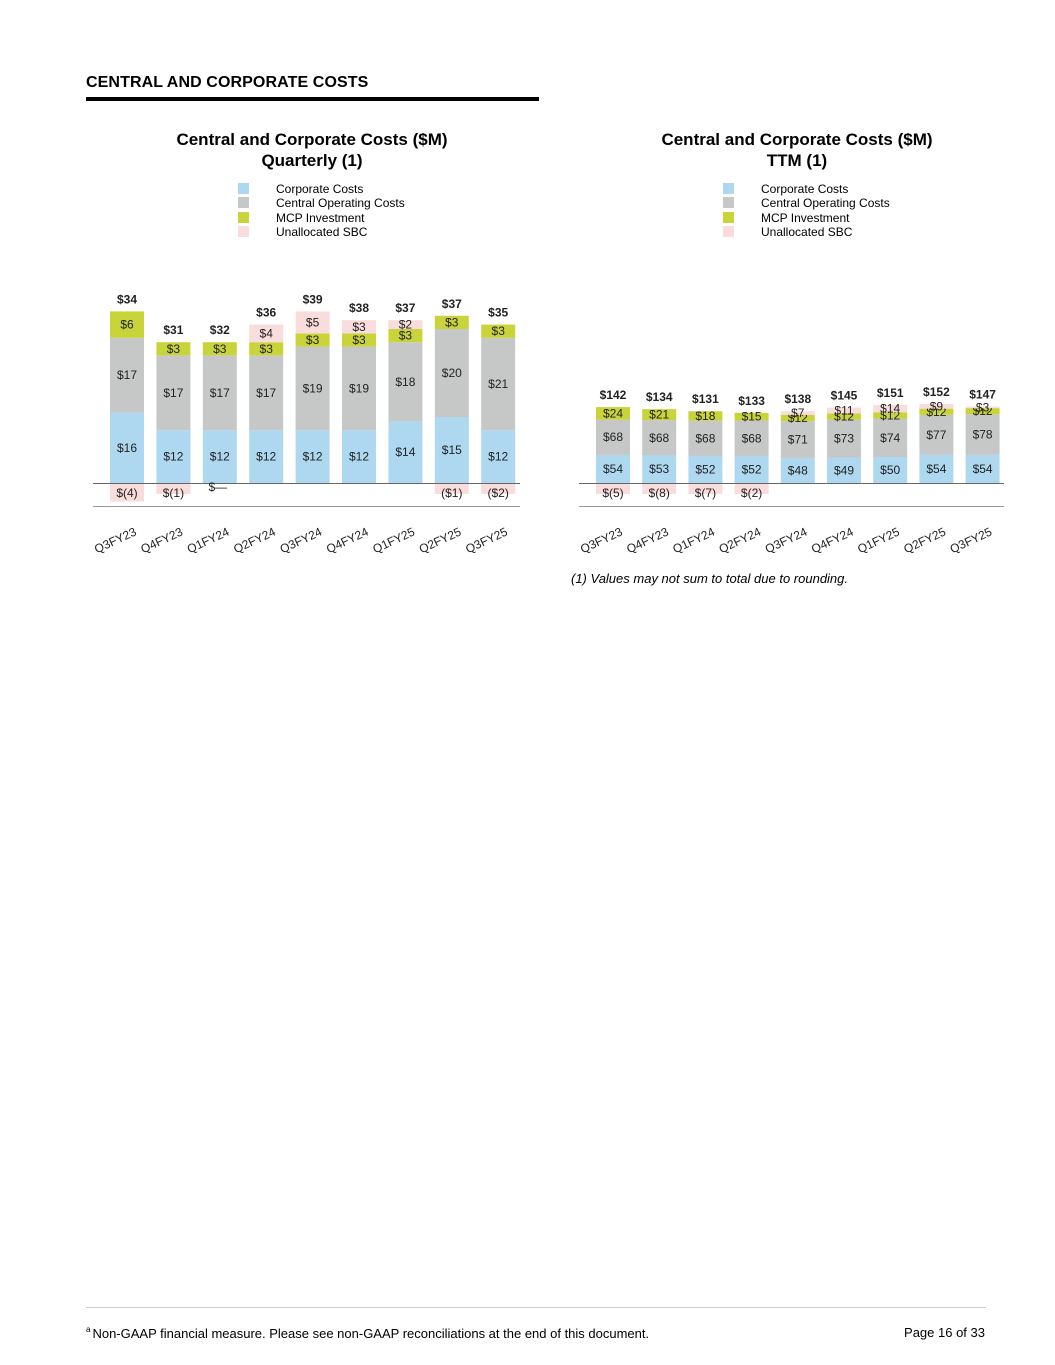 This screenshot has width=1055, height=1365. What do you see at coordinates (313, 299) in the screenshot?
I see `total-label: $39` at bounding box center [313, 299].